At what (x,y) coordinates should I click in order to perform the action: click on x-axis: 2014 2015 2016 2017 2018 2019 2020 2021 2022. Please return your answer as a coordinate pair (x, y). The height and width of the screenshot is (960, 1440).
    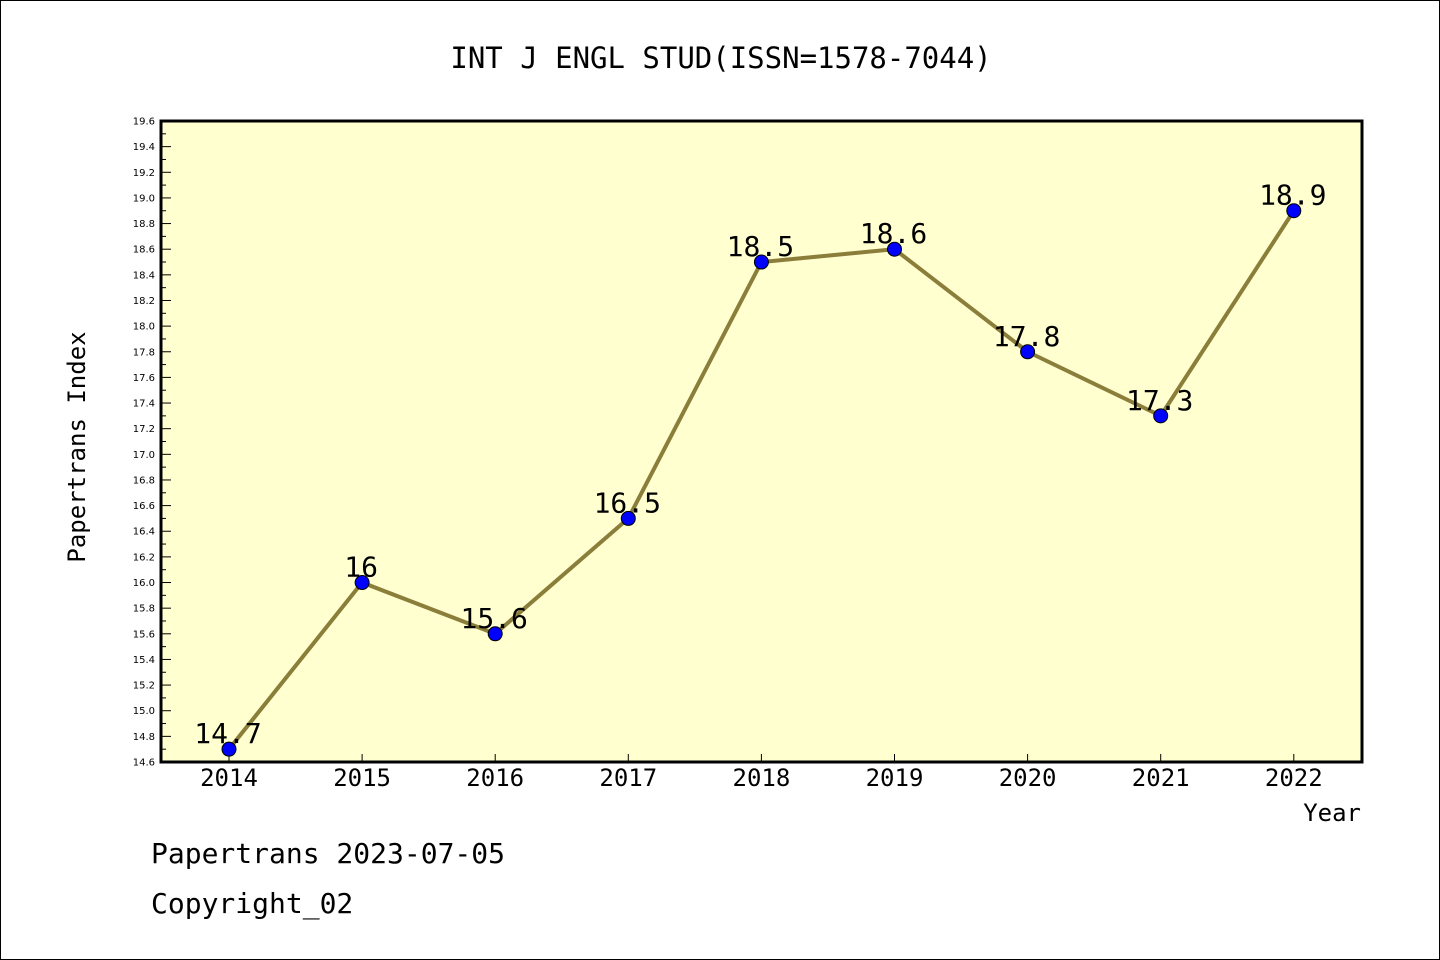
    Looking at the image, I should click on (761, 773).